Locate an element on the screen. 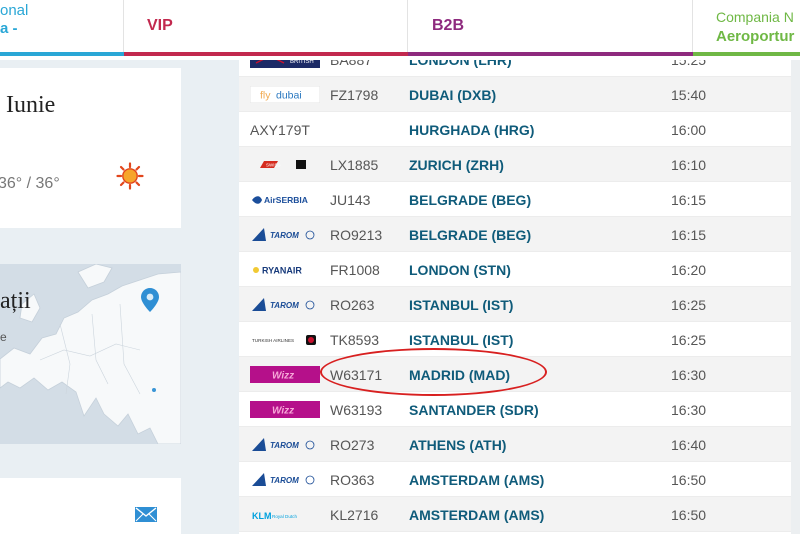  nav-item-b2b: B2B is located at coordinates (550, 28).